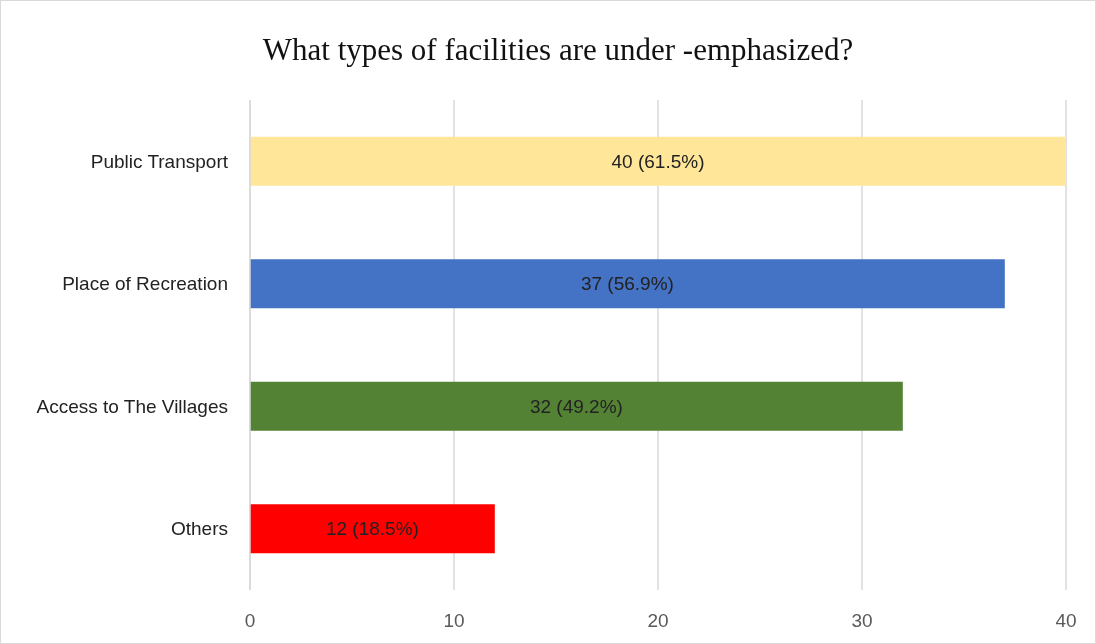 This screenshot has width=1096, height=644. What do you see at coordinates (132, 406) in the screenshot?
I see `y-tick-label: Access to The Villages` at bounding box center [132, 406].